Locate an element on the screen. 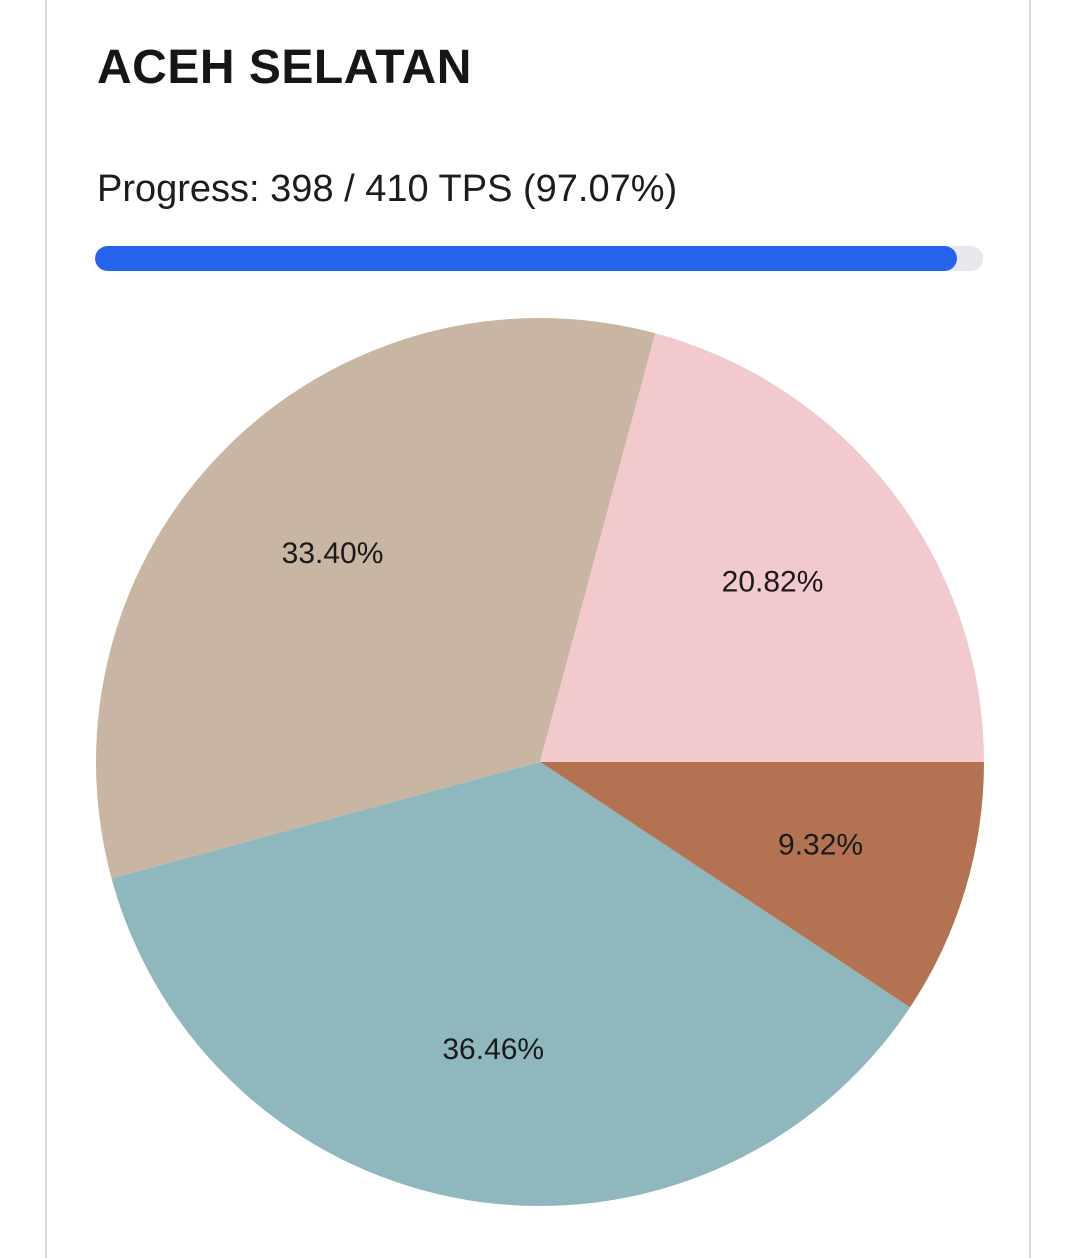  pie-slice-label-3: 20.82% is located at coordinates (773, 582).